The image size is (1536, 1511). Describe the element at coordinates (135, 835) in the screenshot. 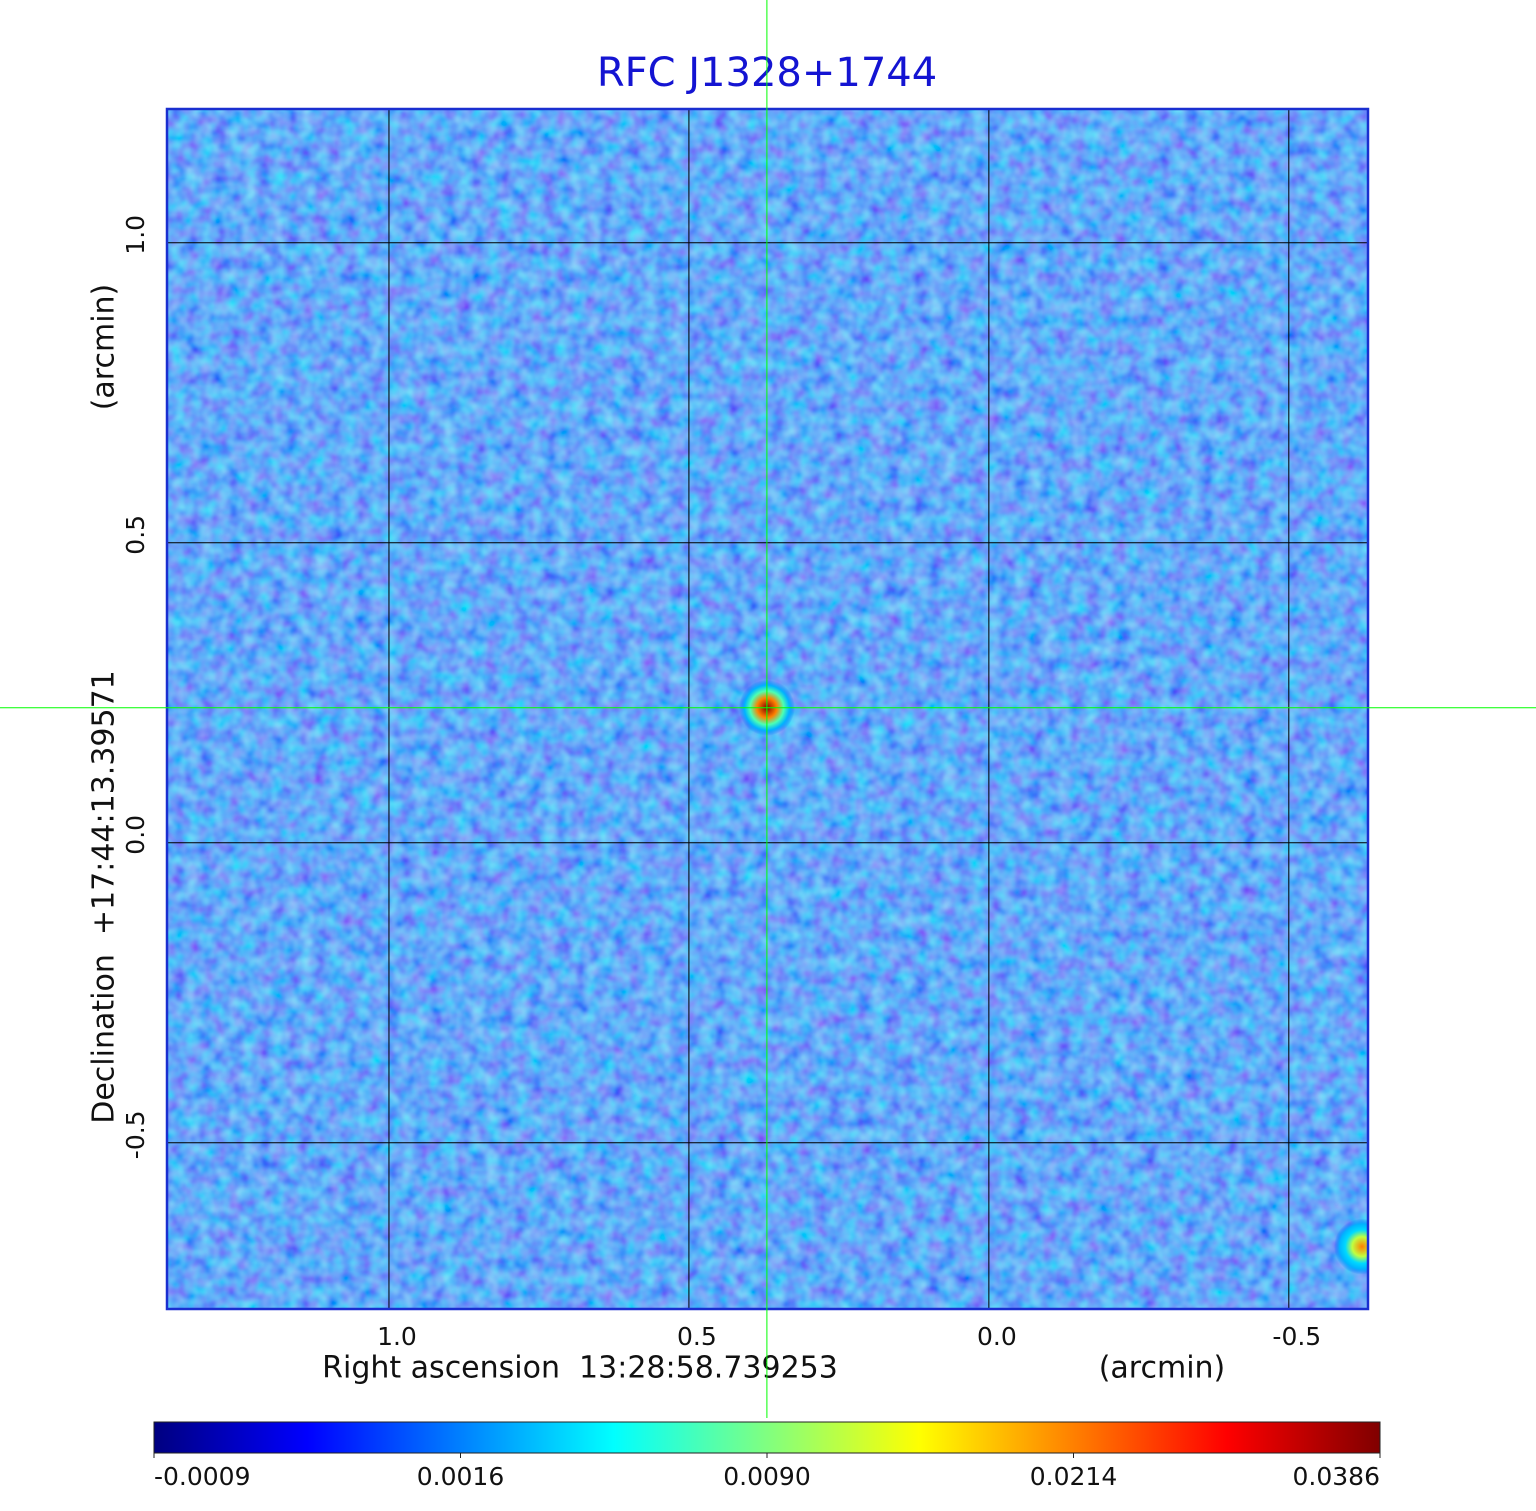

I see `y-tick-label: 0.0` at that location.